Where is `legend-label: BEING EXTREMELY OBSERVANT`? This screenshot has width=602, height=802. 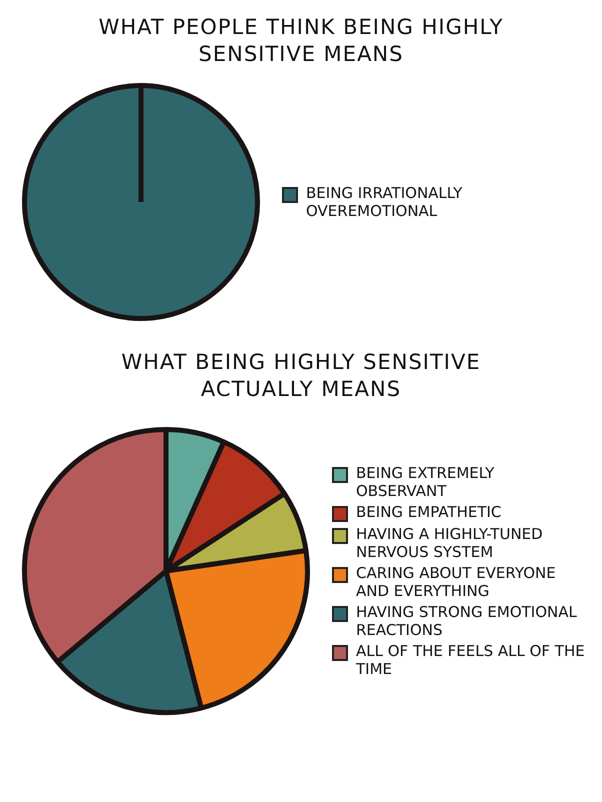
legend-label: BEING EXTREMELY OBSERVANT is located at coordinates (426, 482).